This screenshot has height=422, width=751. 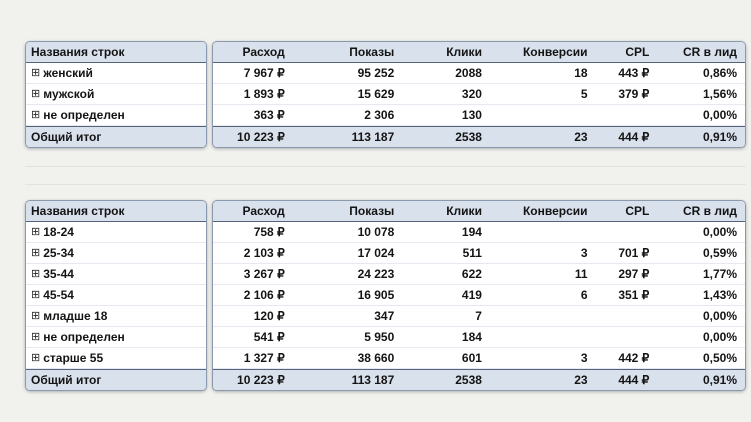 I want to click on value-cell: 347, so click(x=384, y=316).